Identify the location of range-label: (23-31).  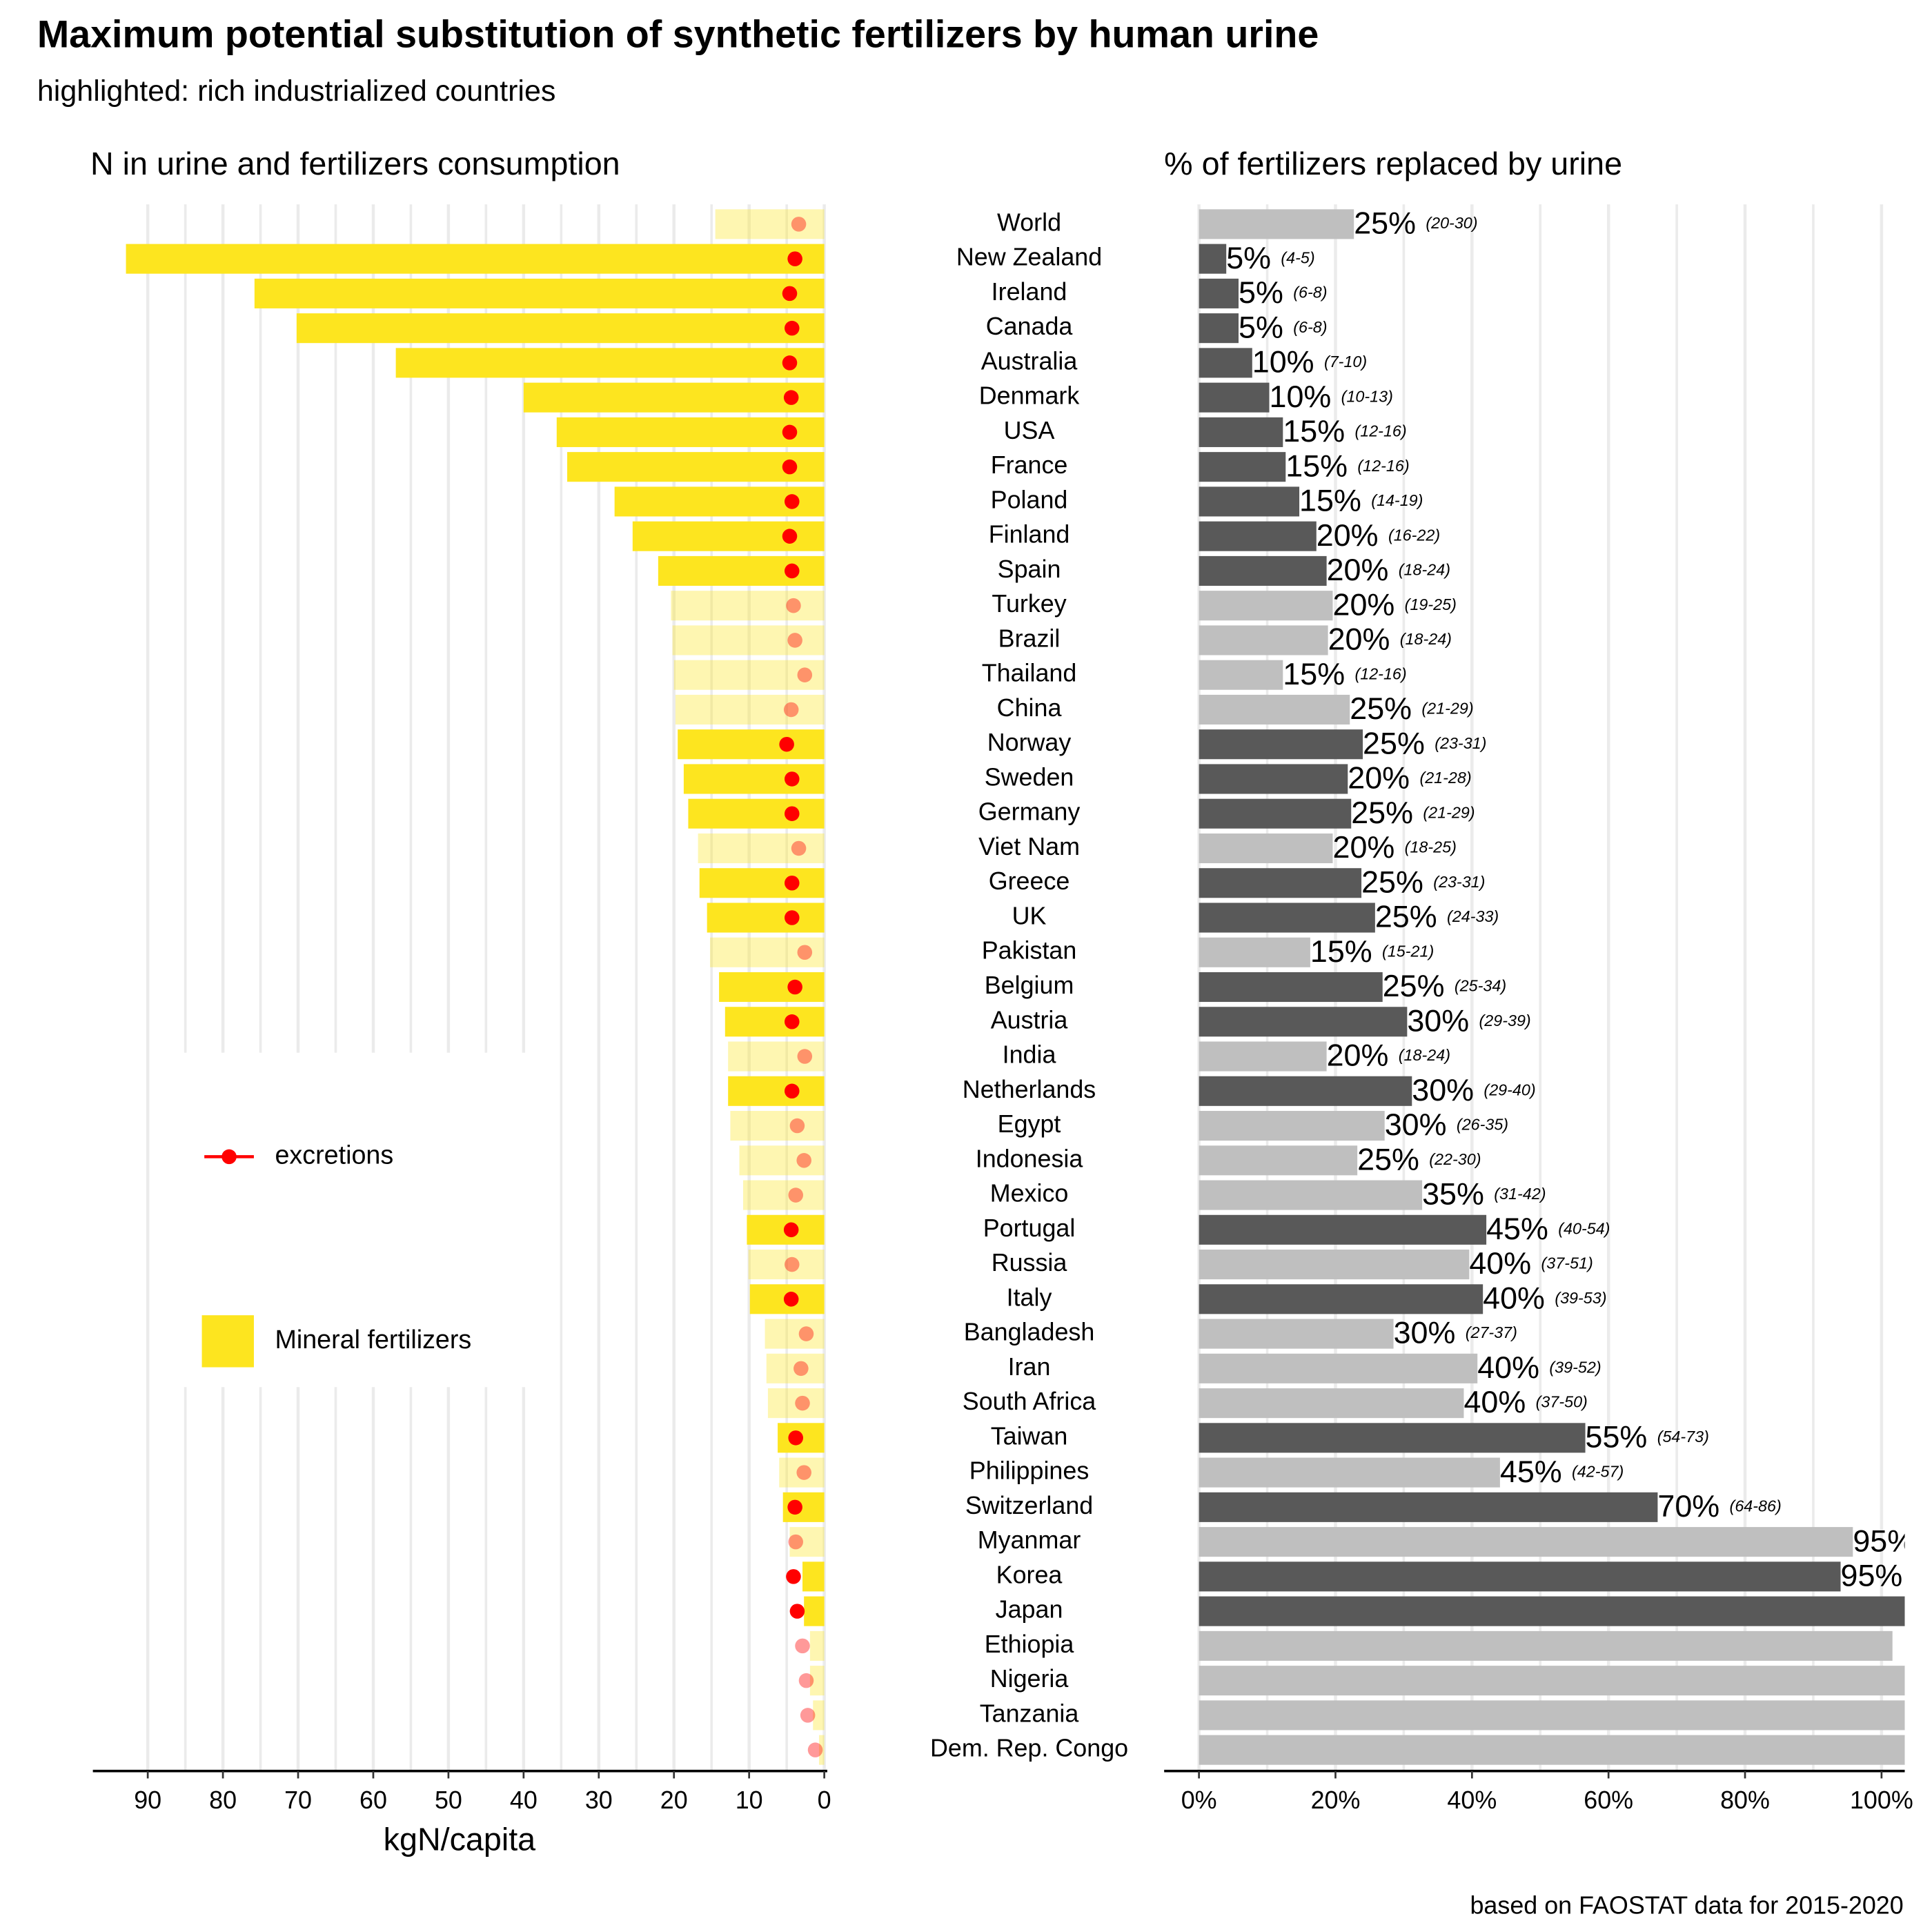
(1459, 882).